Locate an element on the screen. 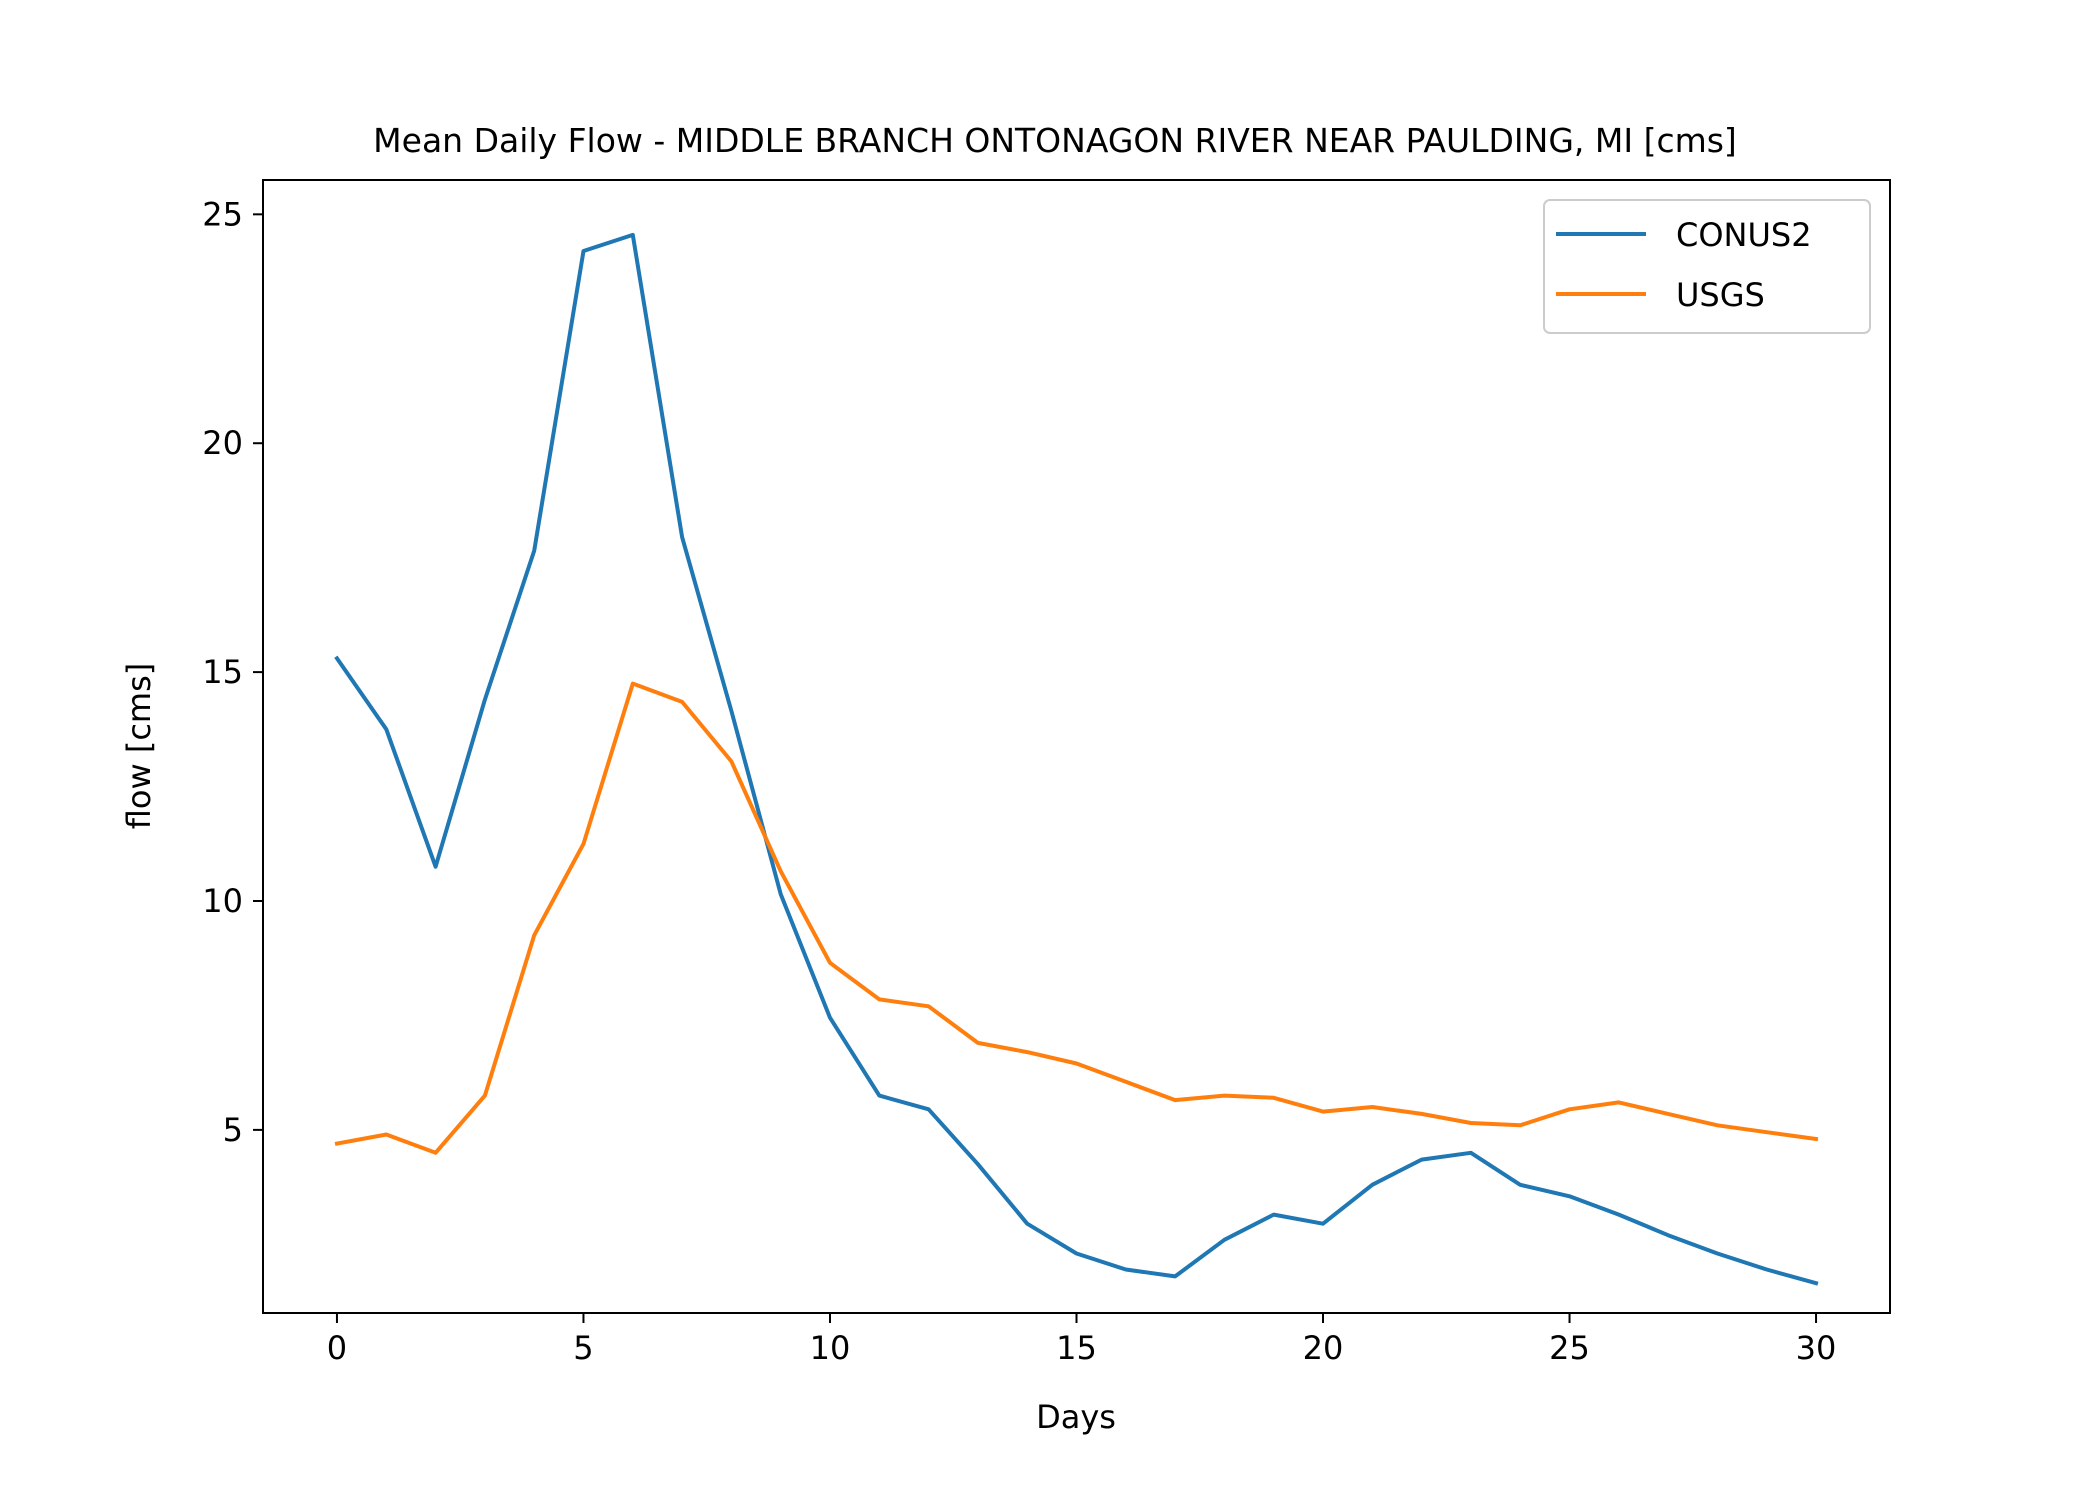 The height and width of the screenshot is (1500, 2100). legend: CONUS2 USGS is located at coordinates (1707, 266).